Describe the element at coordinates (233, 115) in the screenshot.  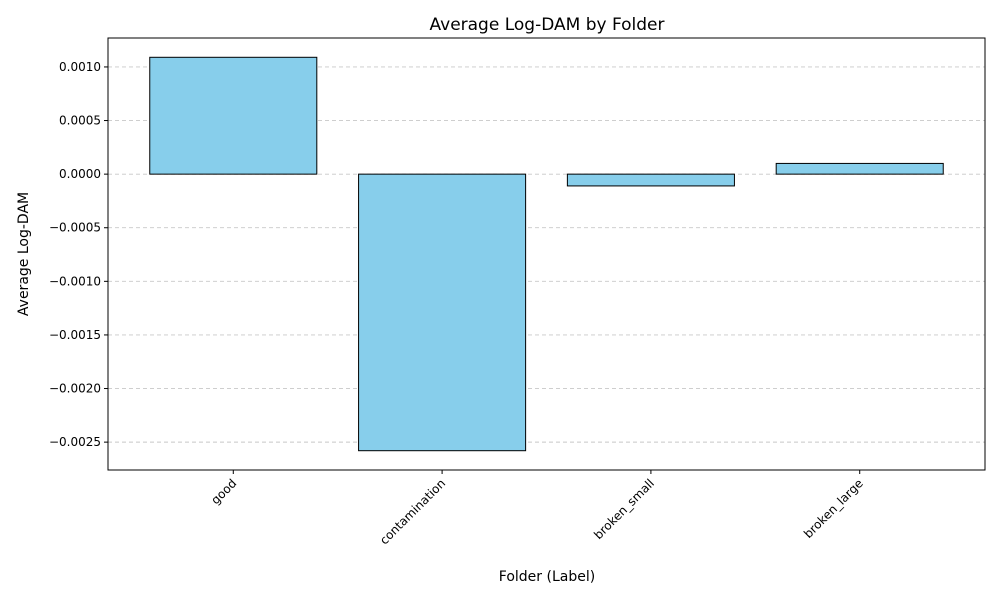
I see `bar-good` at that location.